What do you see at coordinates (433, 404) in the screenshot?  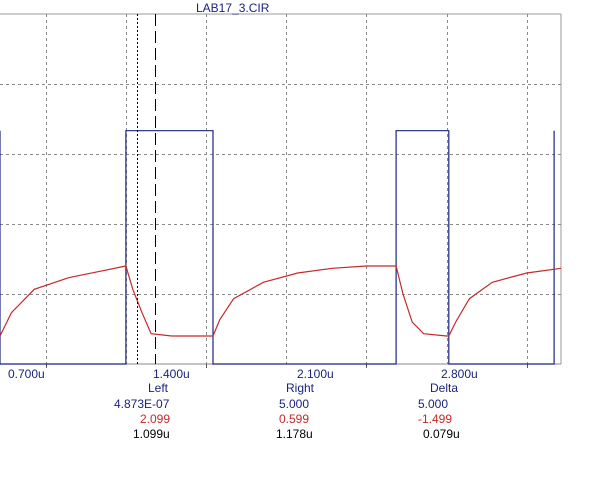 I see `readout-blue-delta: 5.000` at bounding box center [433, 404].